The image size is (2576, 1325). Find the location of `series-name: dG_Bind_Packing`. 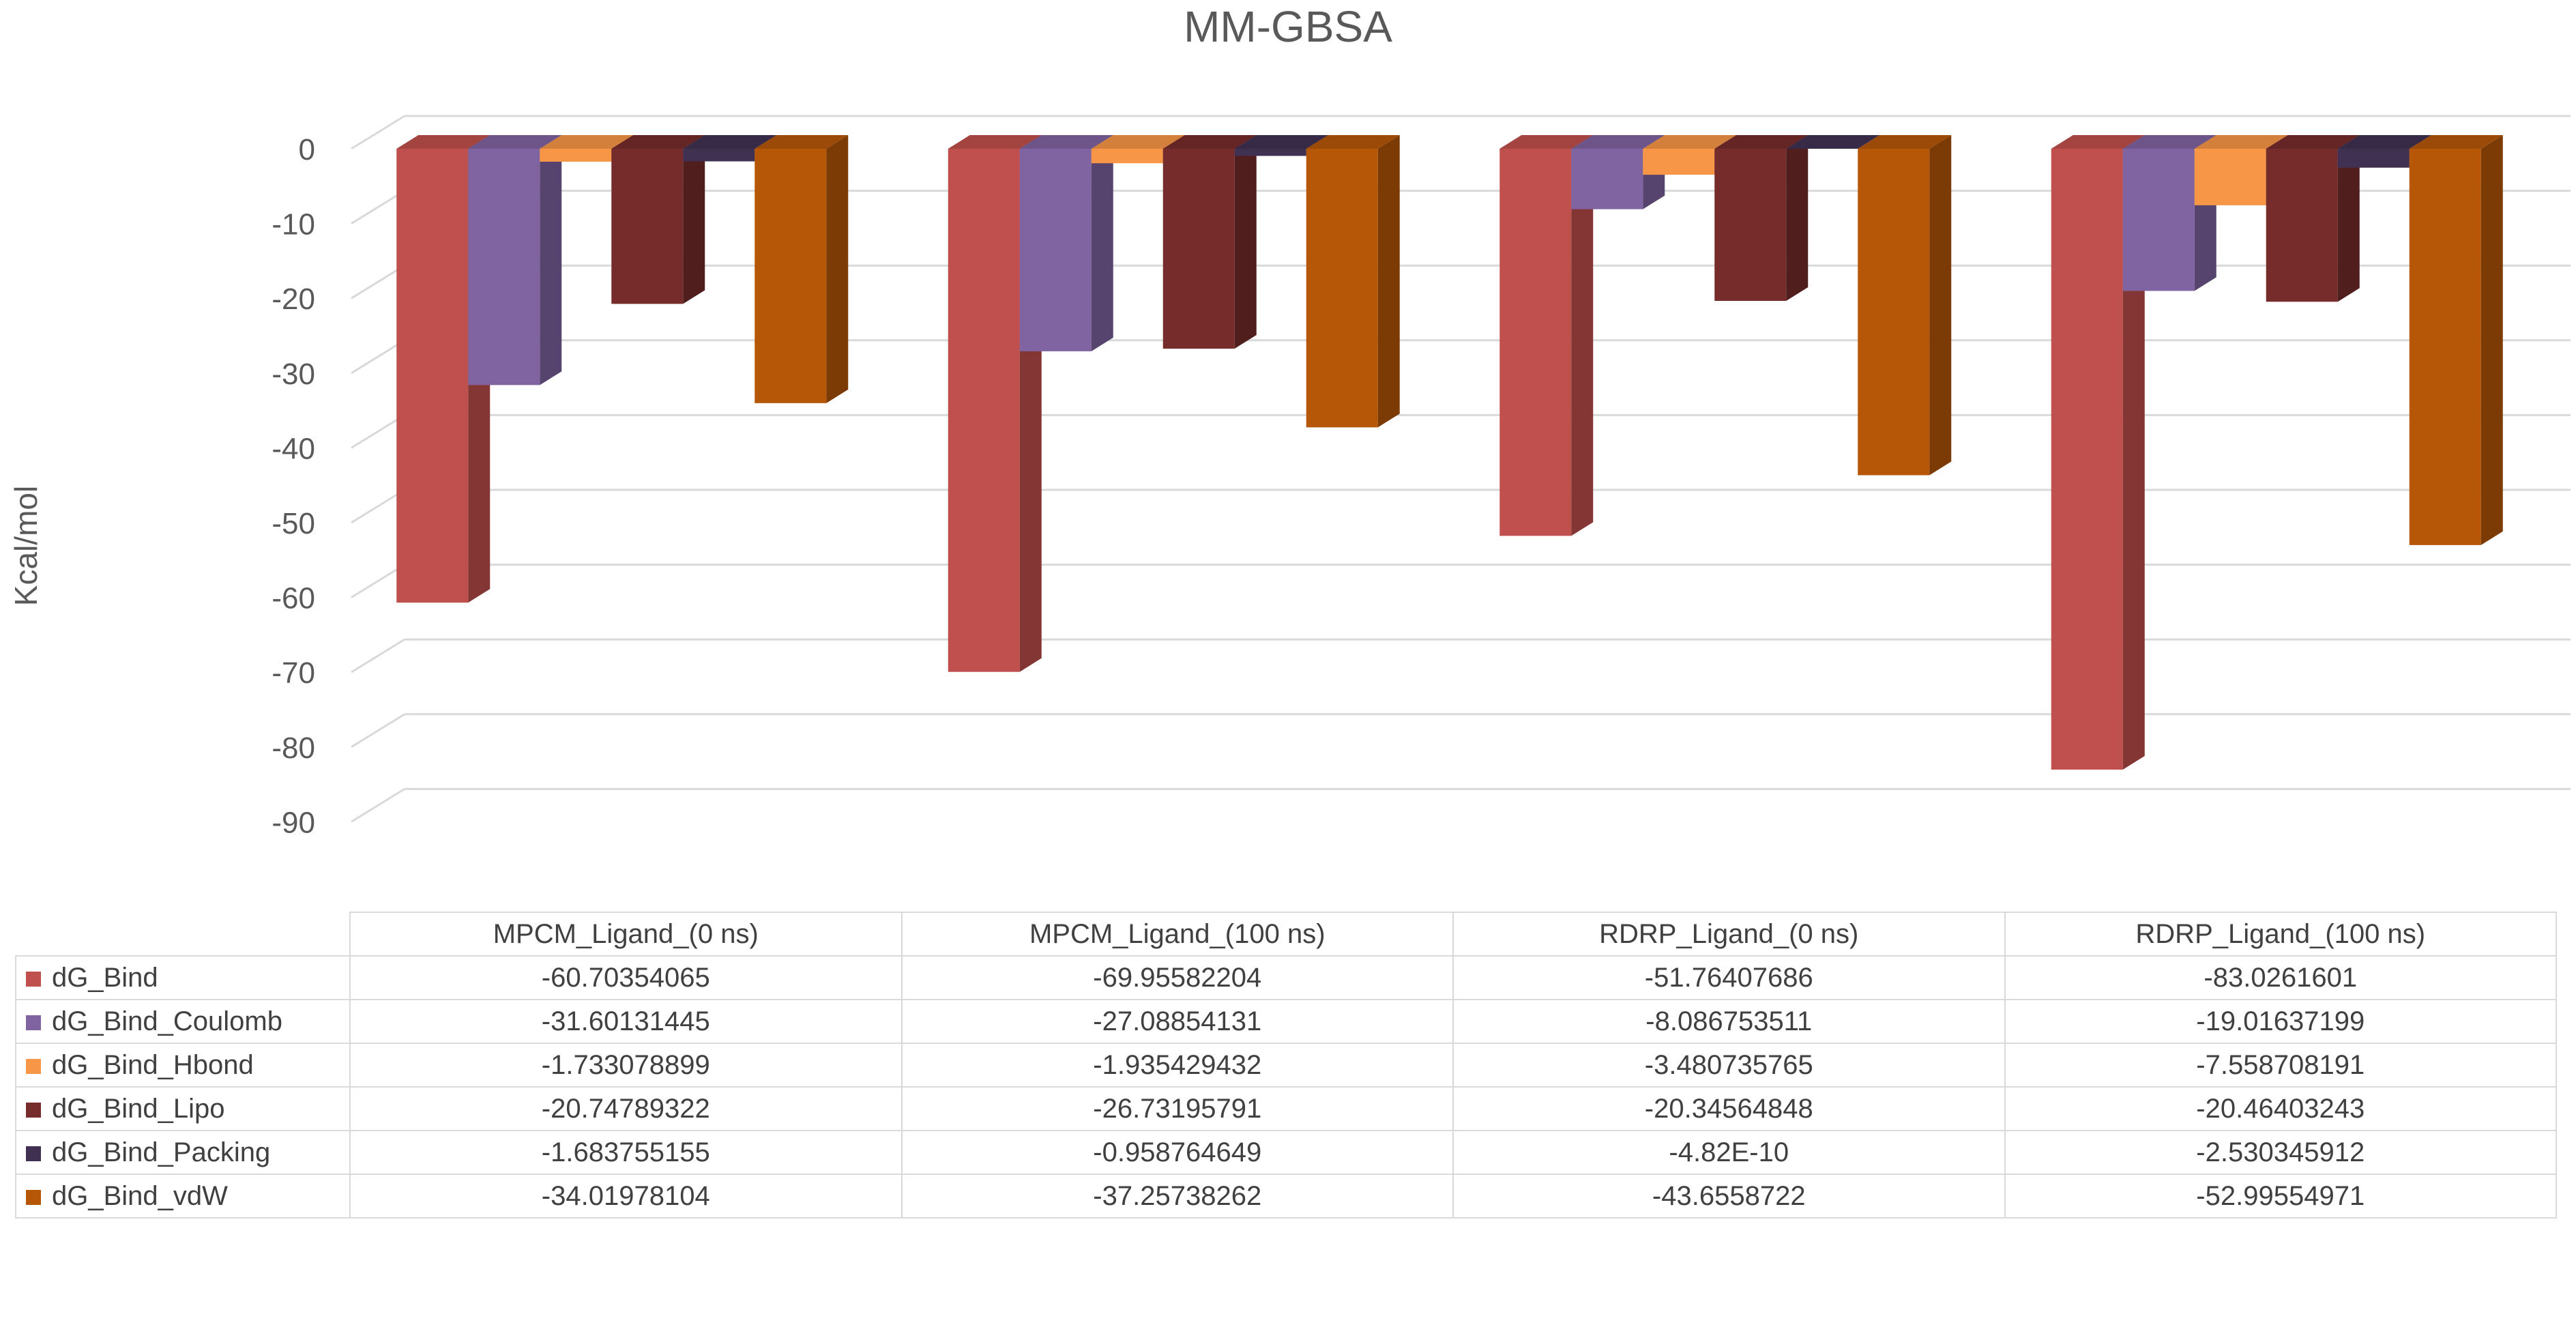

series-name: dG_Bind_Packing is located at coordinates (161, 1152).